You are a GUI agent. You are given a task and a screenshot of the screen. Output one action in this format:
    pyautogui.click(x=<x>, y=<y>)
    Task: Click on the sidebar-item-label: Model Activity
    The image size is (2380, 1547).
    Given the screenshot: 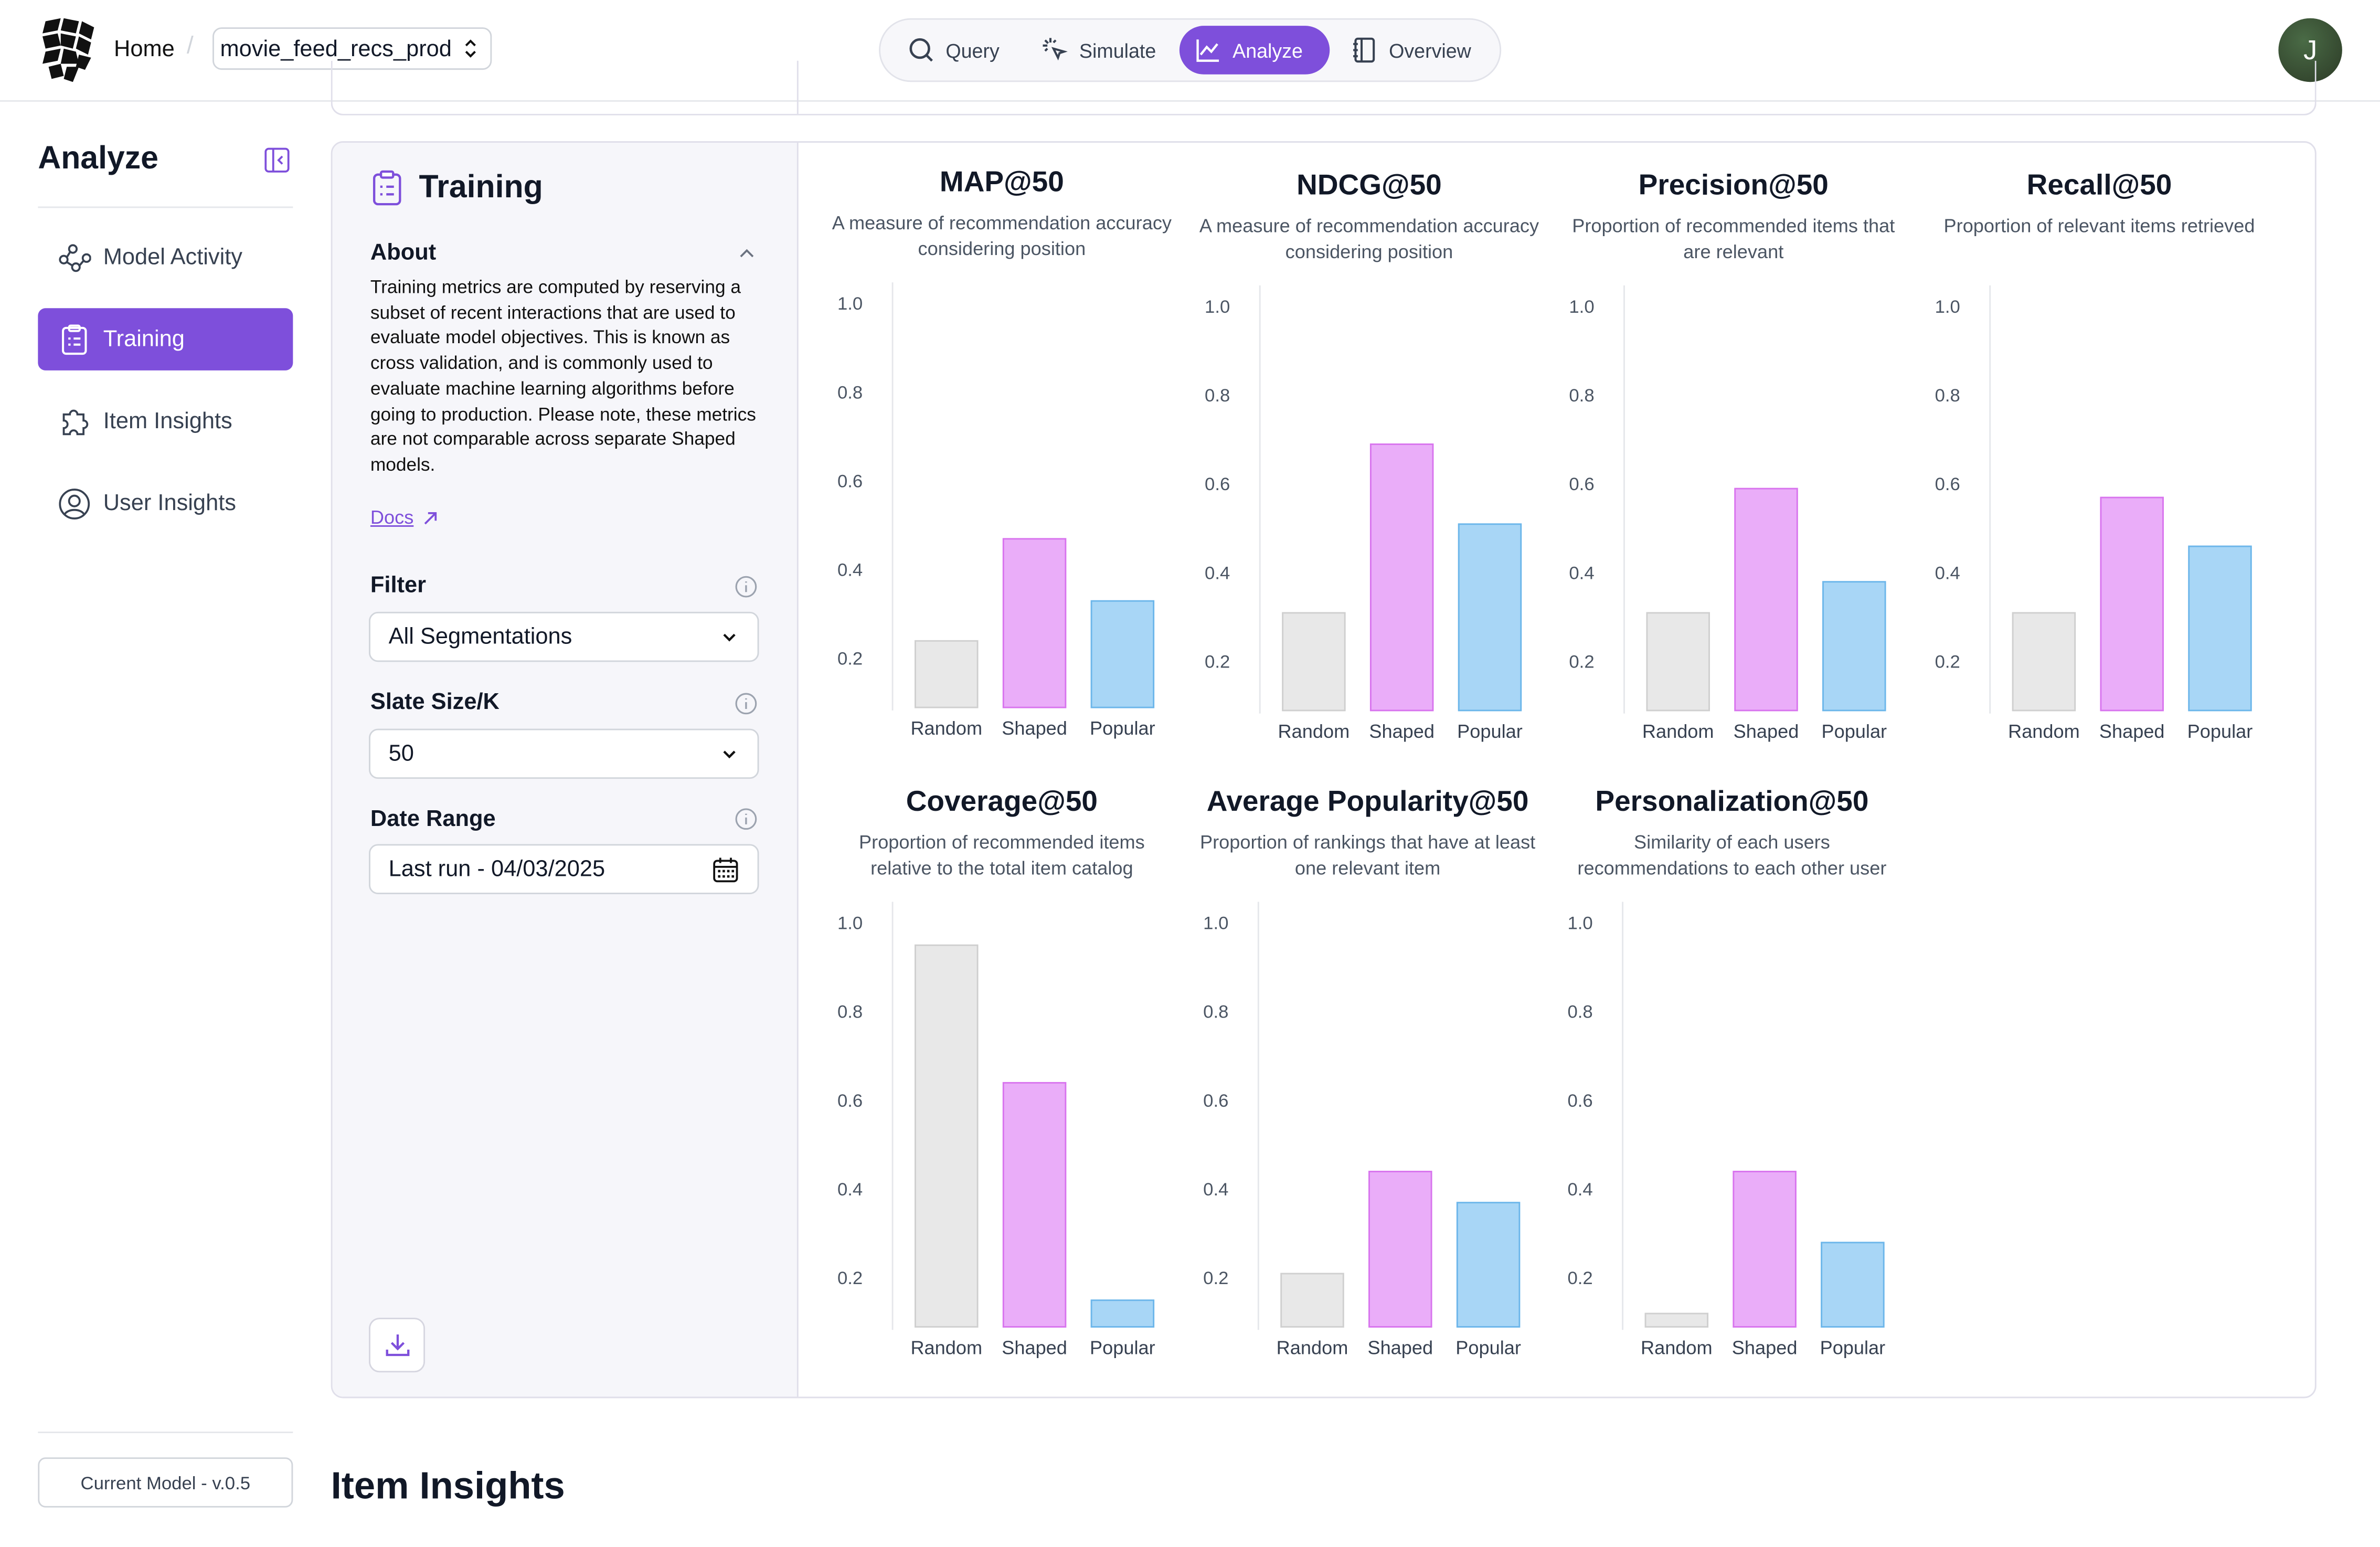 What is the action you would take?
    pyautogui.click(x=173, y=257)
    